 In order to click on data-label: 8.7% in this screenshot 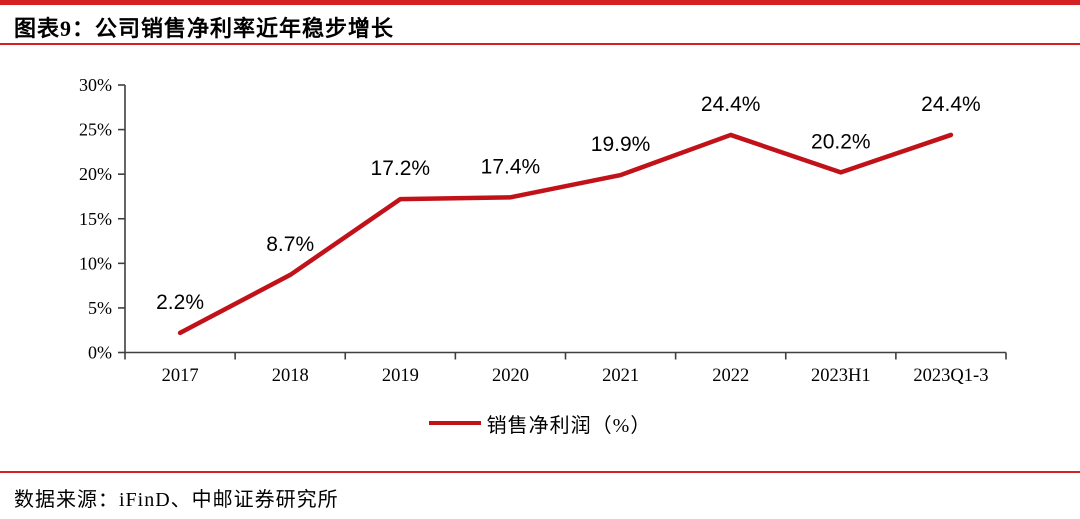, I will do `click(290, 244)`.